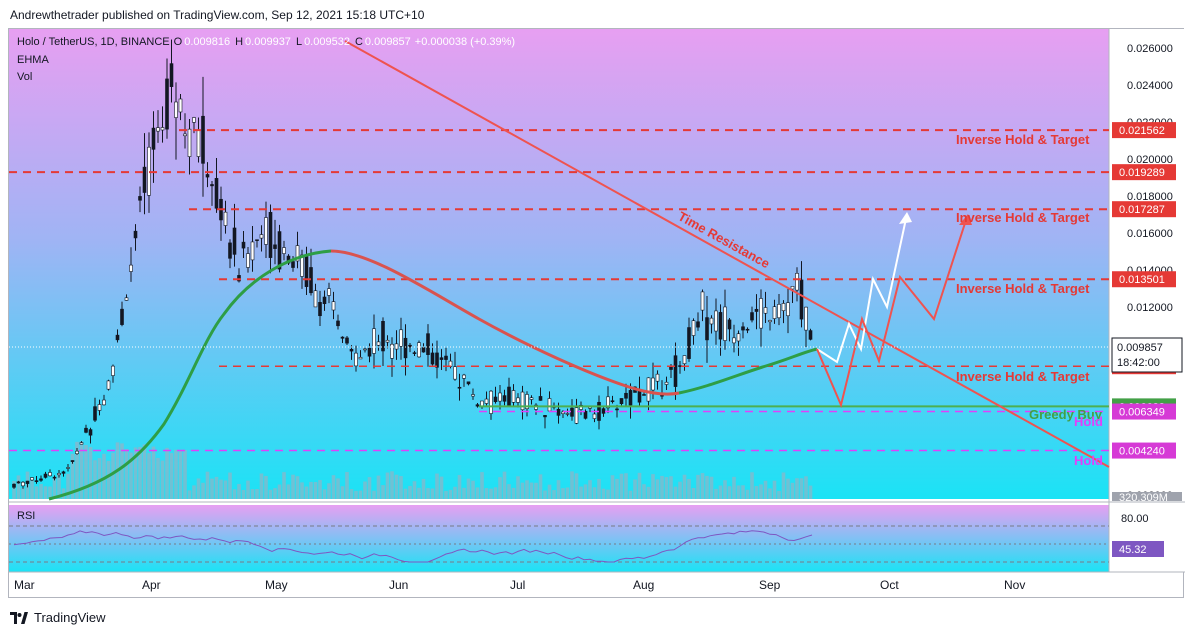 This screenshot has width=1194, height=634. What do you see at coordinates (1142, 280) in the screenshot?
I see `price-tag: 0.013501` at bounding box center [1142, 280].